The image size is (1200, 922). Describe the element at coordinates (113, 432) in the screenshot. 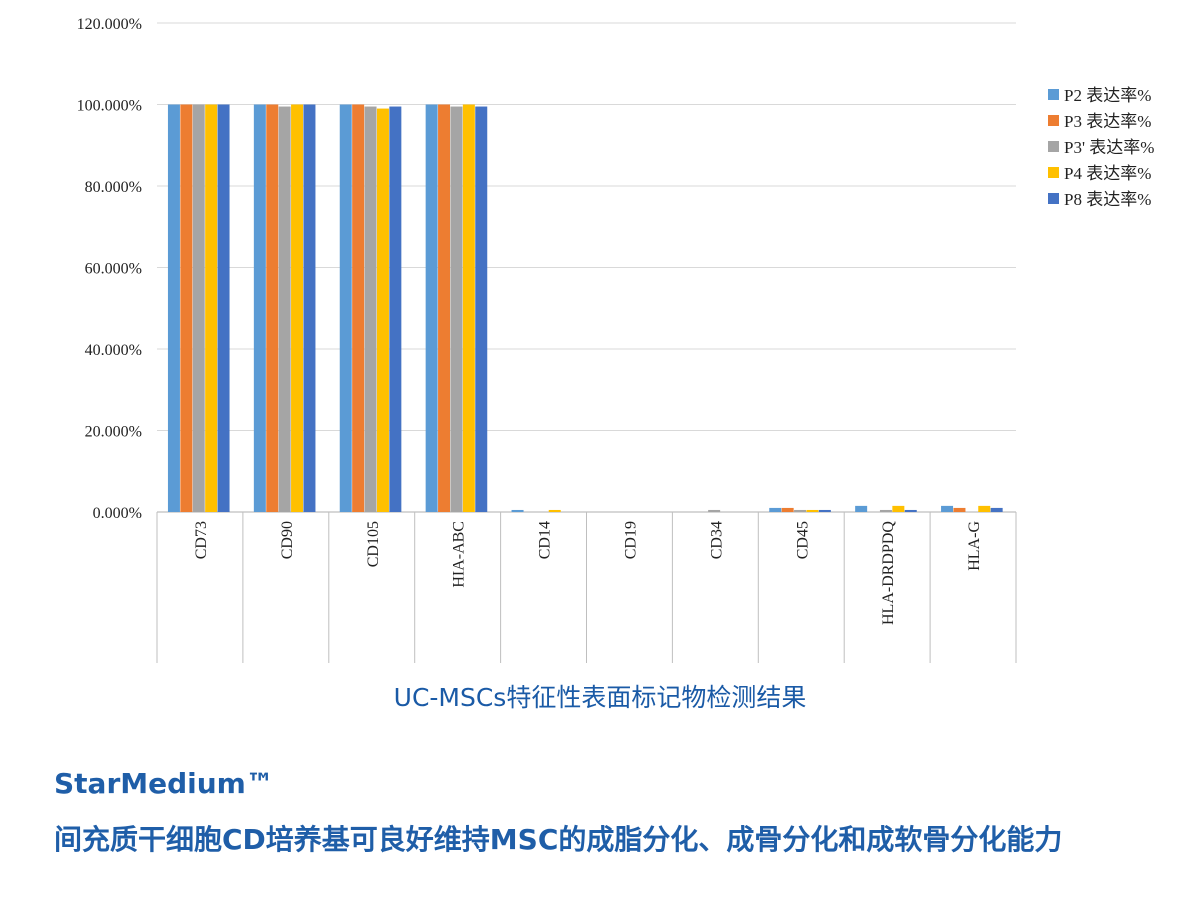

I see `y-tick-label: 20.000%` at that location.